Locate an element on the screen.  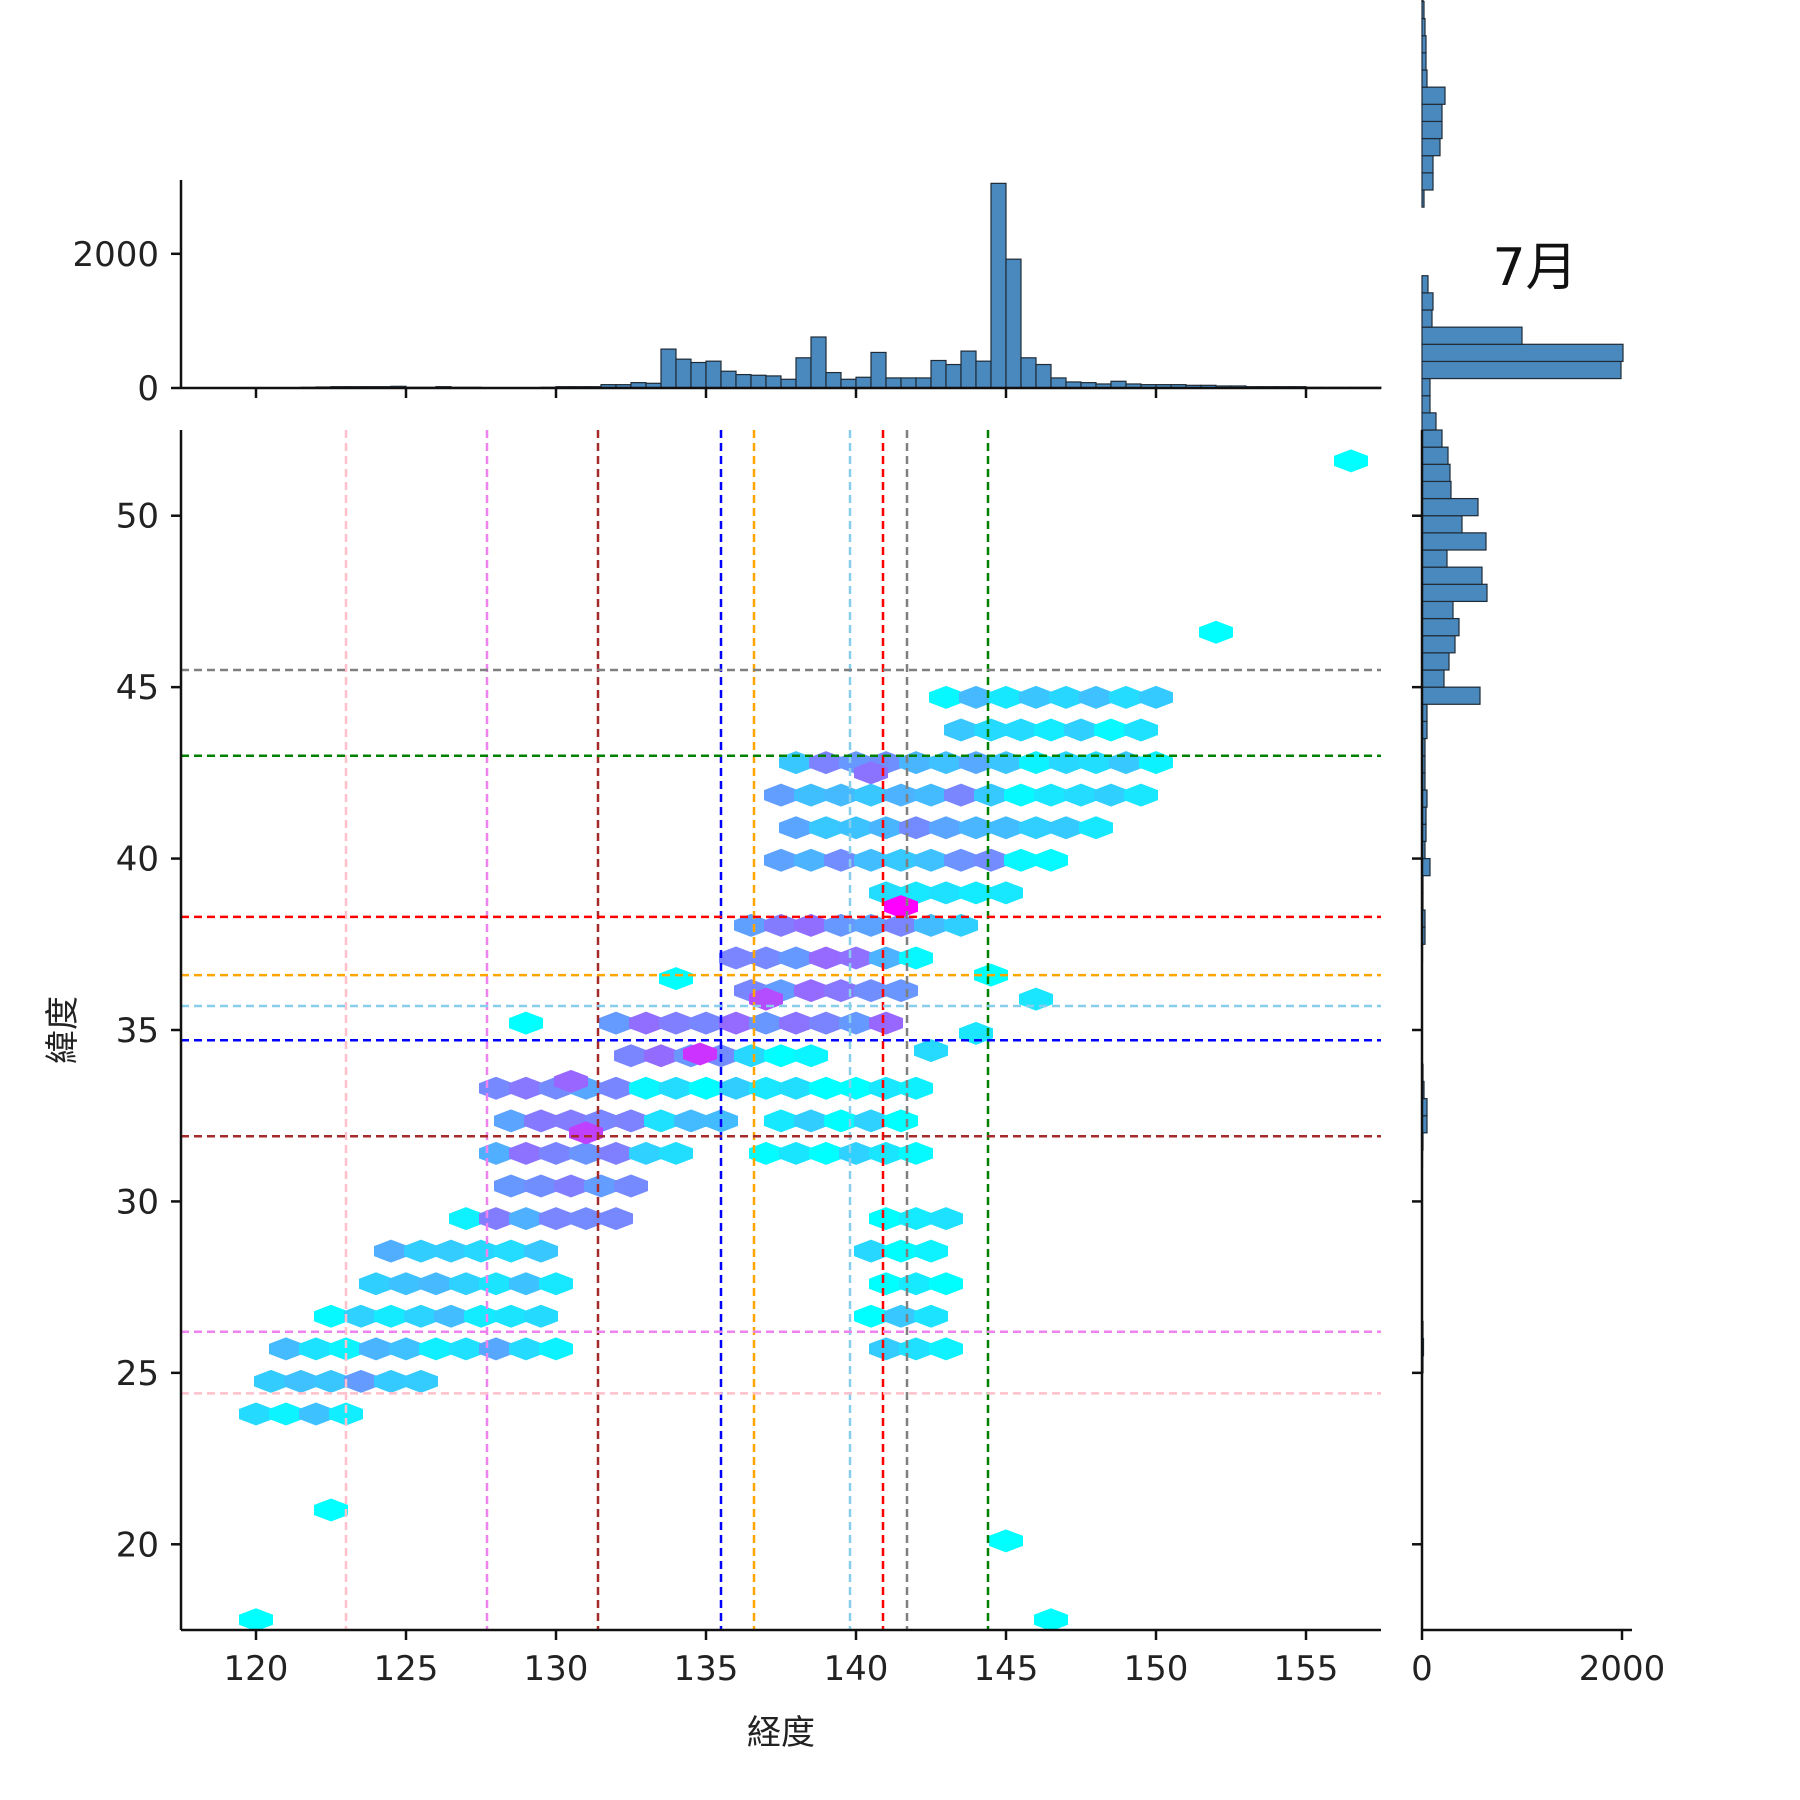
hexbin-cell-hot is located at coordinates (901, 907).